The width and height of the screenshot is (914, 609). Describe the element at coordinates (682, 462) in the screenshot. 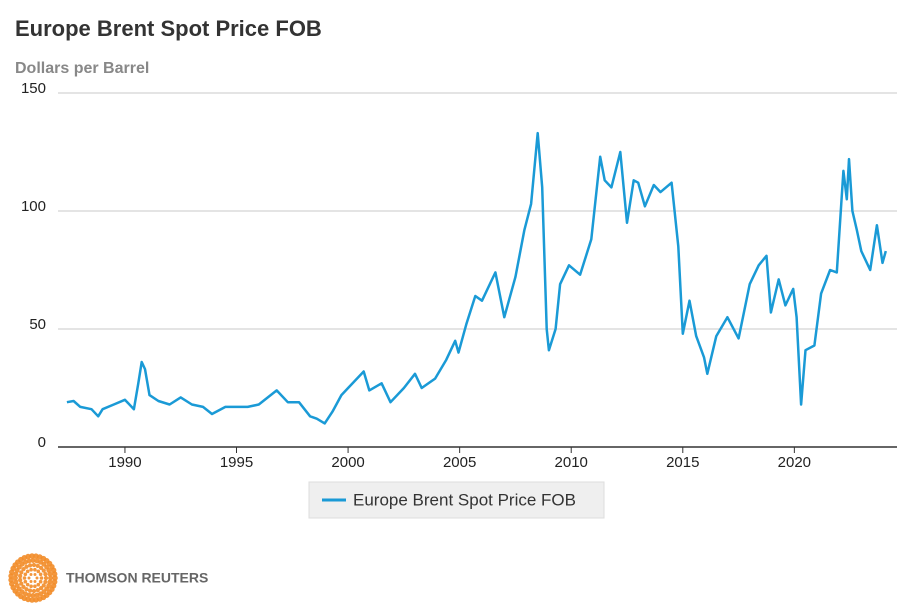

I see `x-tick-label: 2015` at that location.